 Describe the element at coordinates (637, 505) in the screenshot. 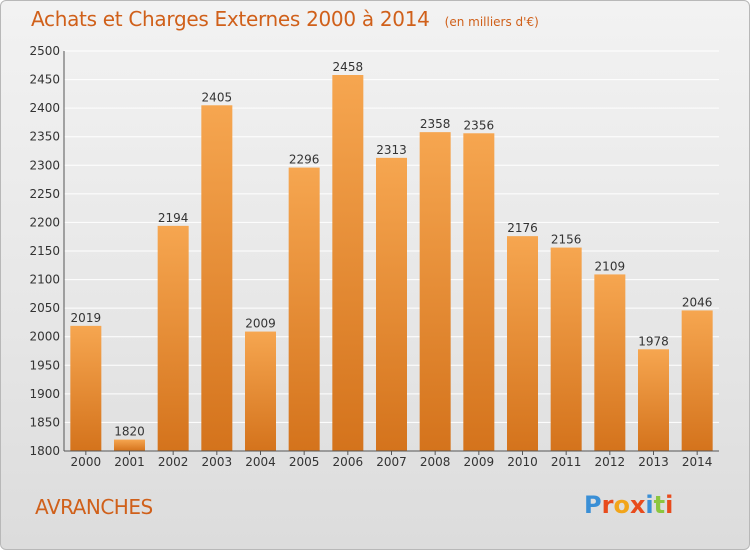

I see `logo-letter: x` at that location.